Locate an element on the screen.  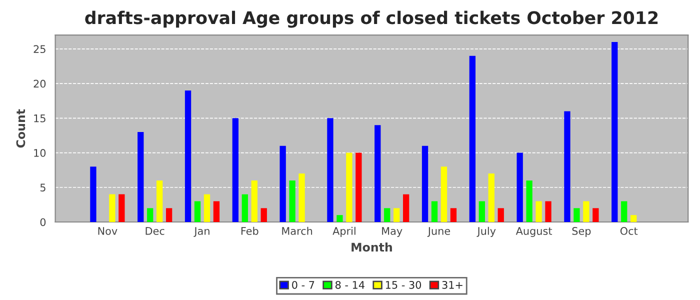
x-tick-label: August is located at coordinates (534, 232).